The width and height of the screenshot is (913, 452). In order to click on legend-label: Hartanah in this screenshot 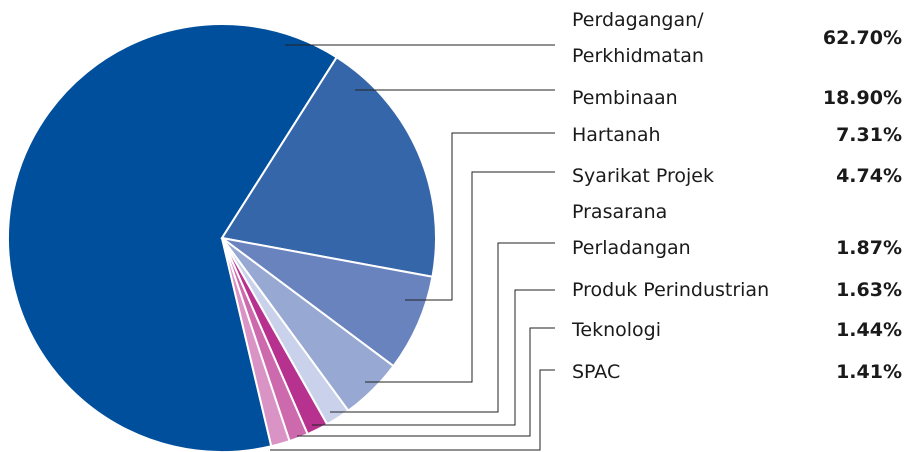, I will do `click(616, 135)`.